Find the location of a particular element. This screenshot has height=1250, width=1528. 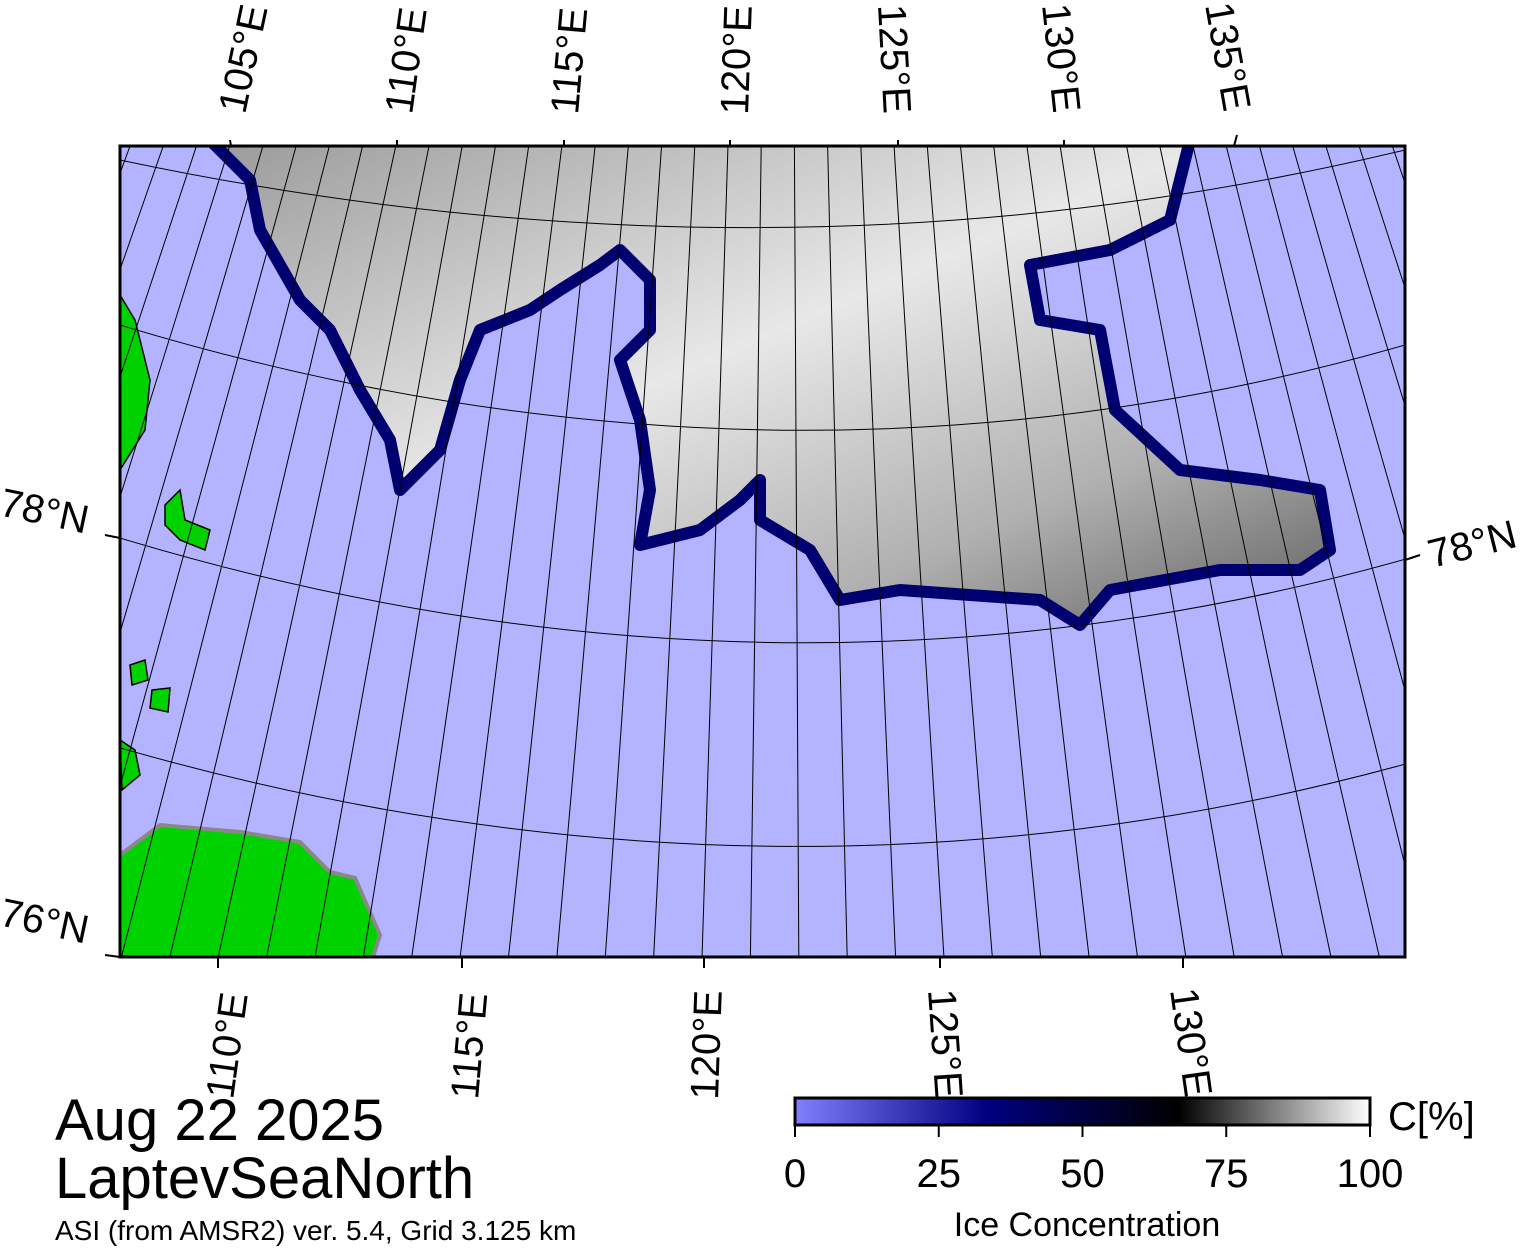

source-note: ASI (from AMSR2) ver. 5.4, Grid 3.125 km is located at coordinates (315, 1230).